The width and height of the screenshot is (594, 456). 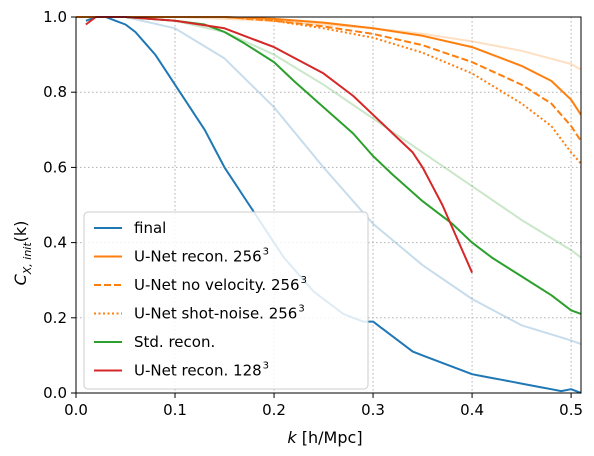 I want to click on legend-label: Std. recon., so click(x=174, y=342).